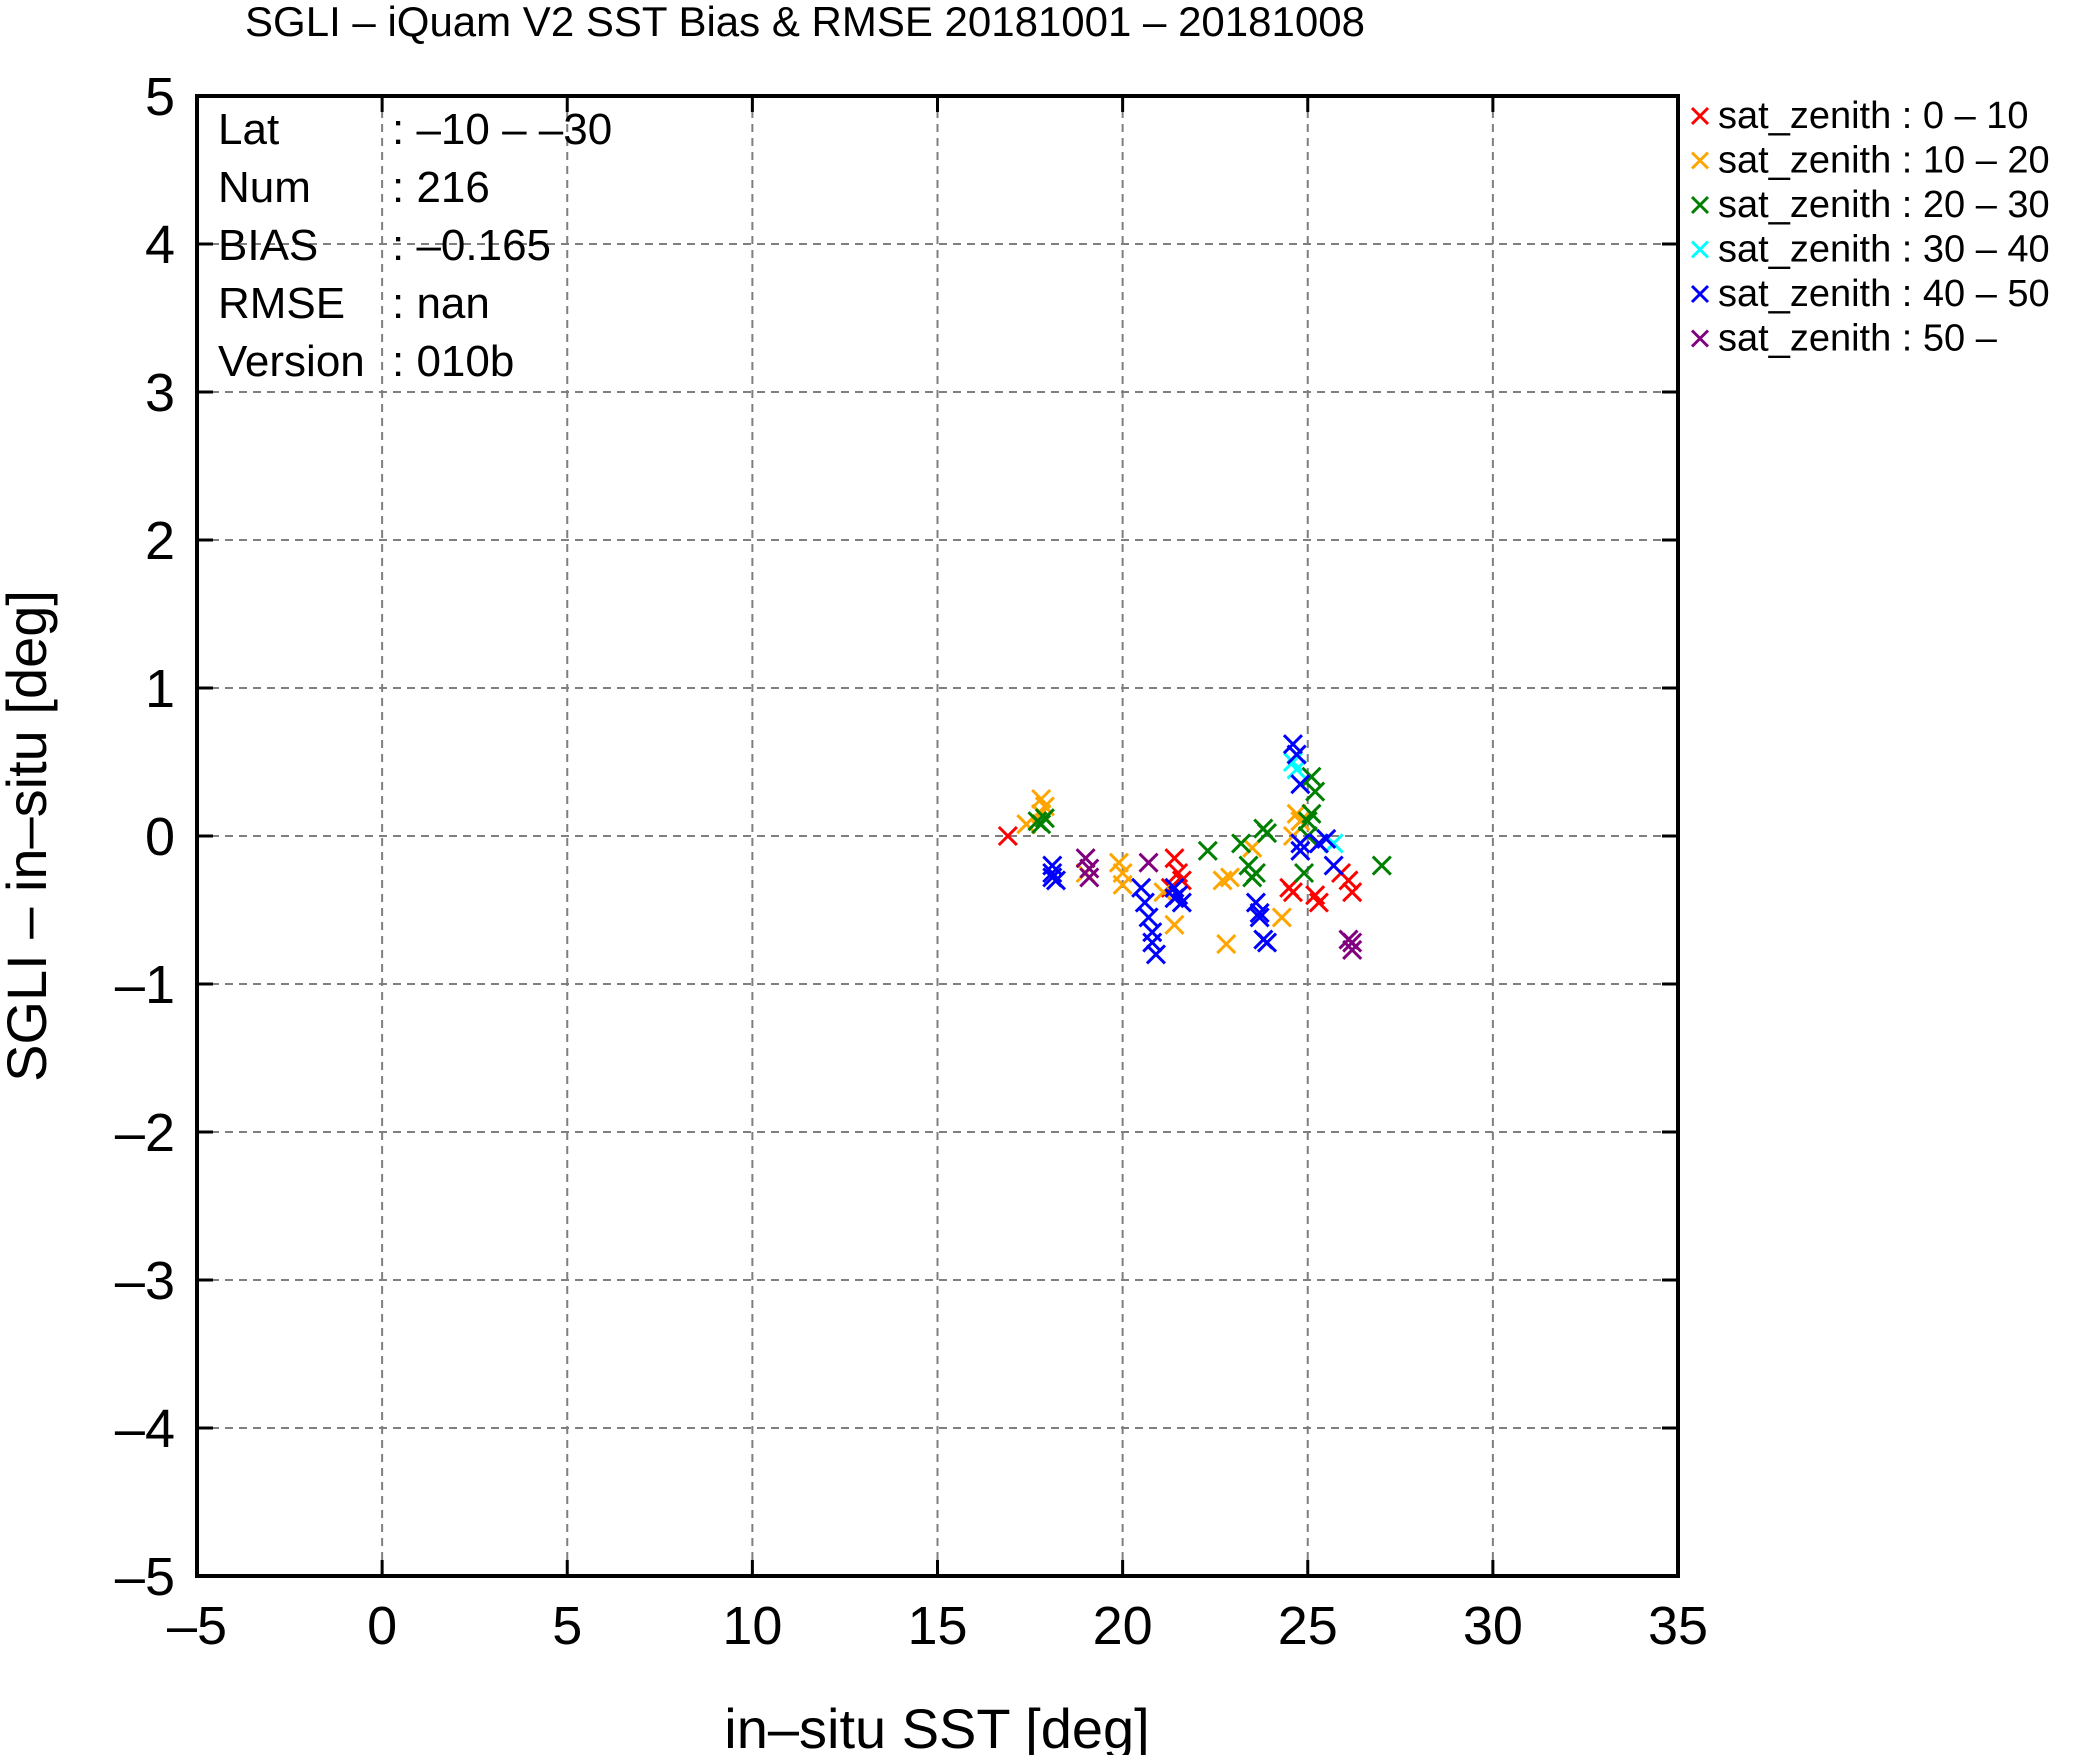  I want to click on x-tick-label: –5, so click(197, 1626).